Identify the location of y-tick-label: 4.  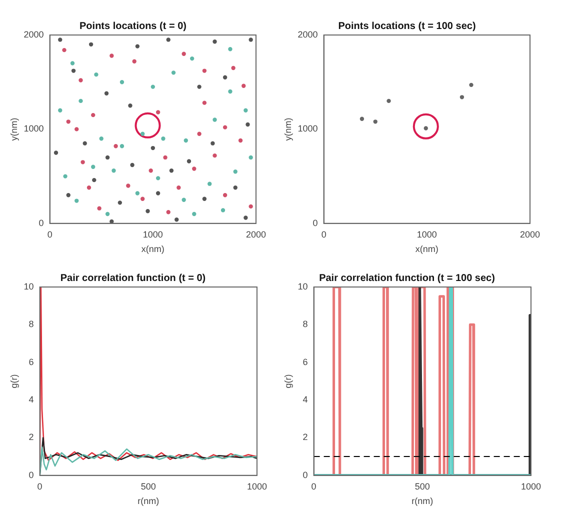
(31, 399).